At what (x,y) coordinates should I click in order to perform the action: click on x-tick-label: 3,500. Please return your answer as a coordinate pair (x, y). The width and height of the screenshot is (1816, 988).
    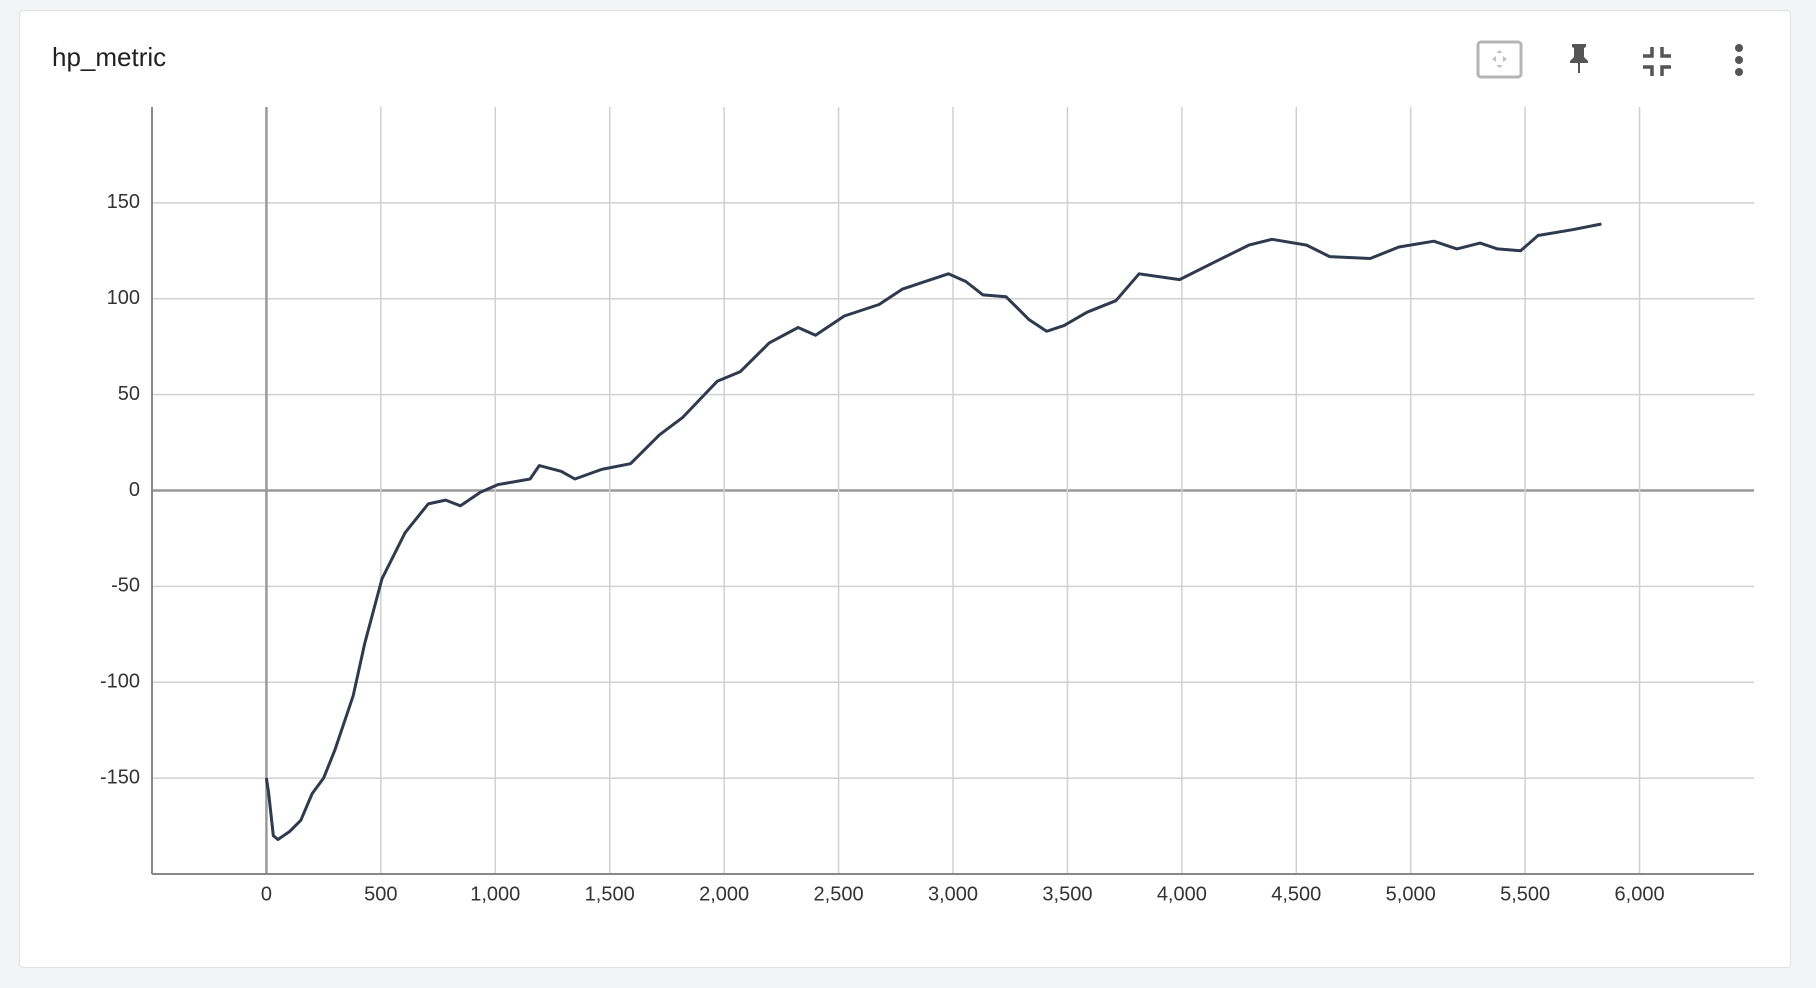
    Looking at the image, I should click on (1067, 894).